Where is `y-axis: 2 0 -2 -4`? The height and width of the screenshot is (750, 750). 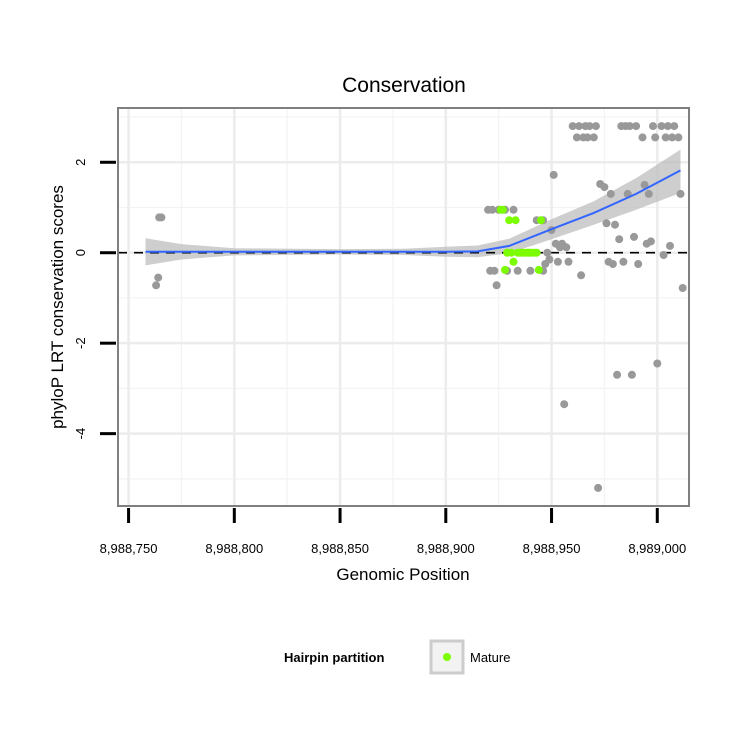
y-axis: 2 0 -2 -4 is located at coordinates (94, 299).